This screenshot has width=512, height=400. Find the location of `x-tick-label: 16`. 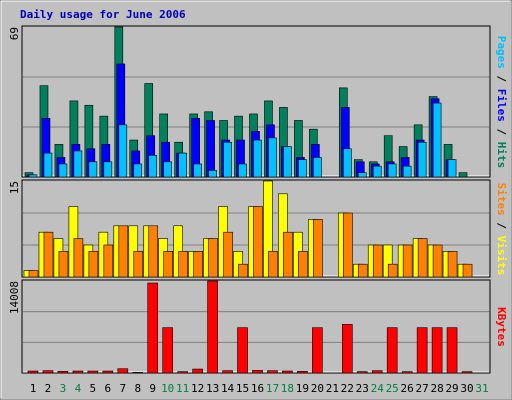

x-tick-label: 16 is located at coordinates (257, 388).